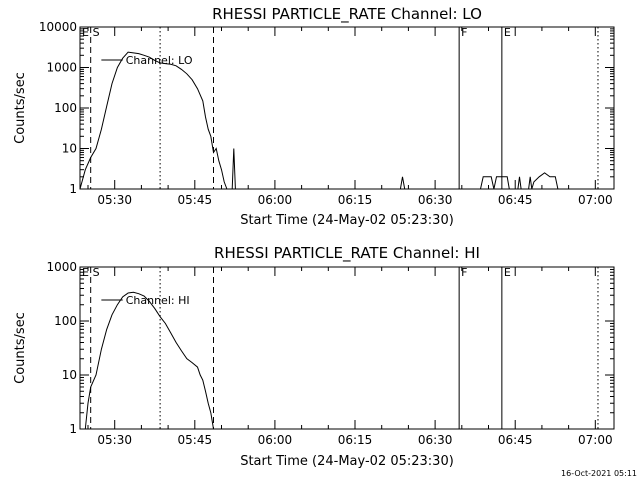 The width and height of the screenshot is (640, 480). What do you see at coordinates (159, 60) in the screenshot?
I see `legend-label: Channel: LO` at bounding box center [159, 60].